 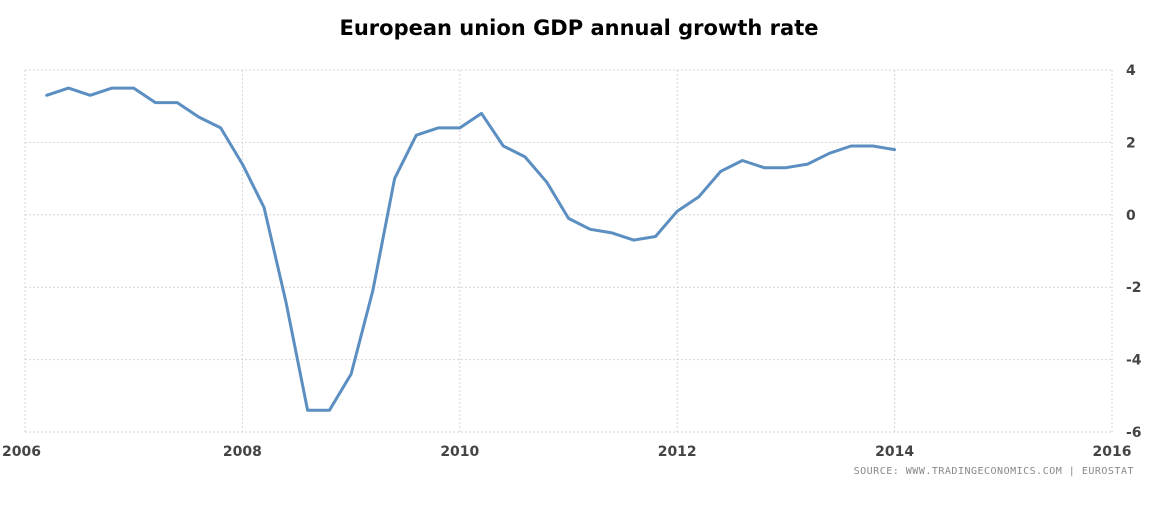 I want to click on y-tick-label: -6, so click(x=1134, y=433).